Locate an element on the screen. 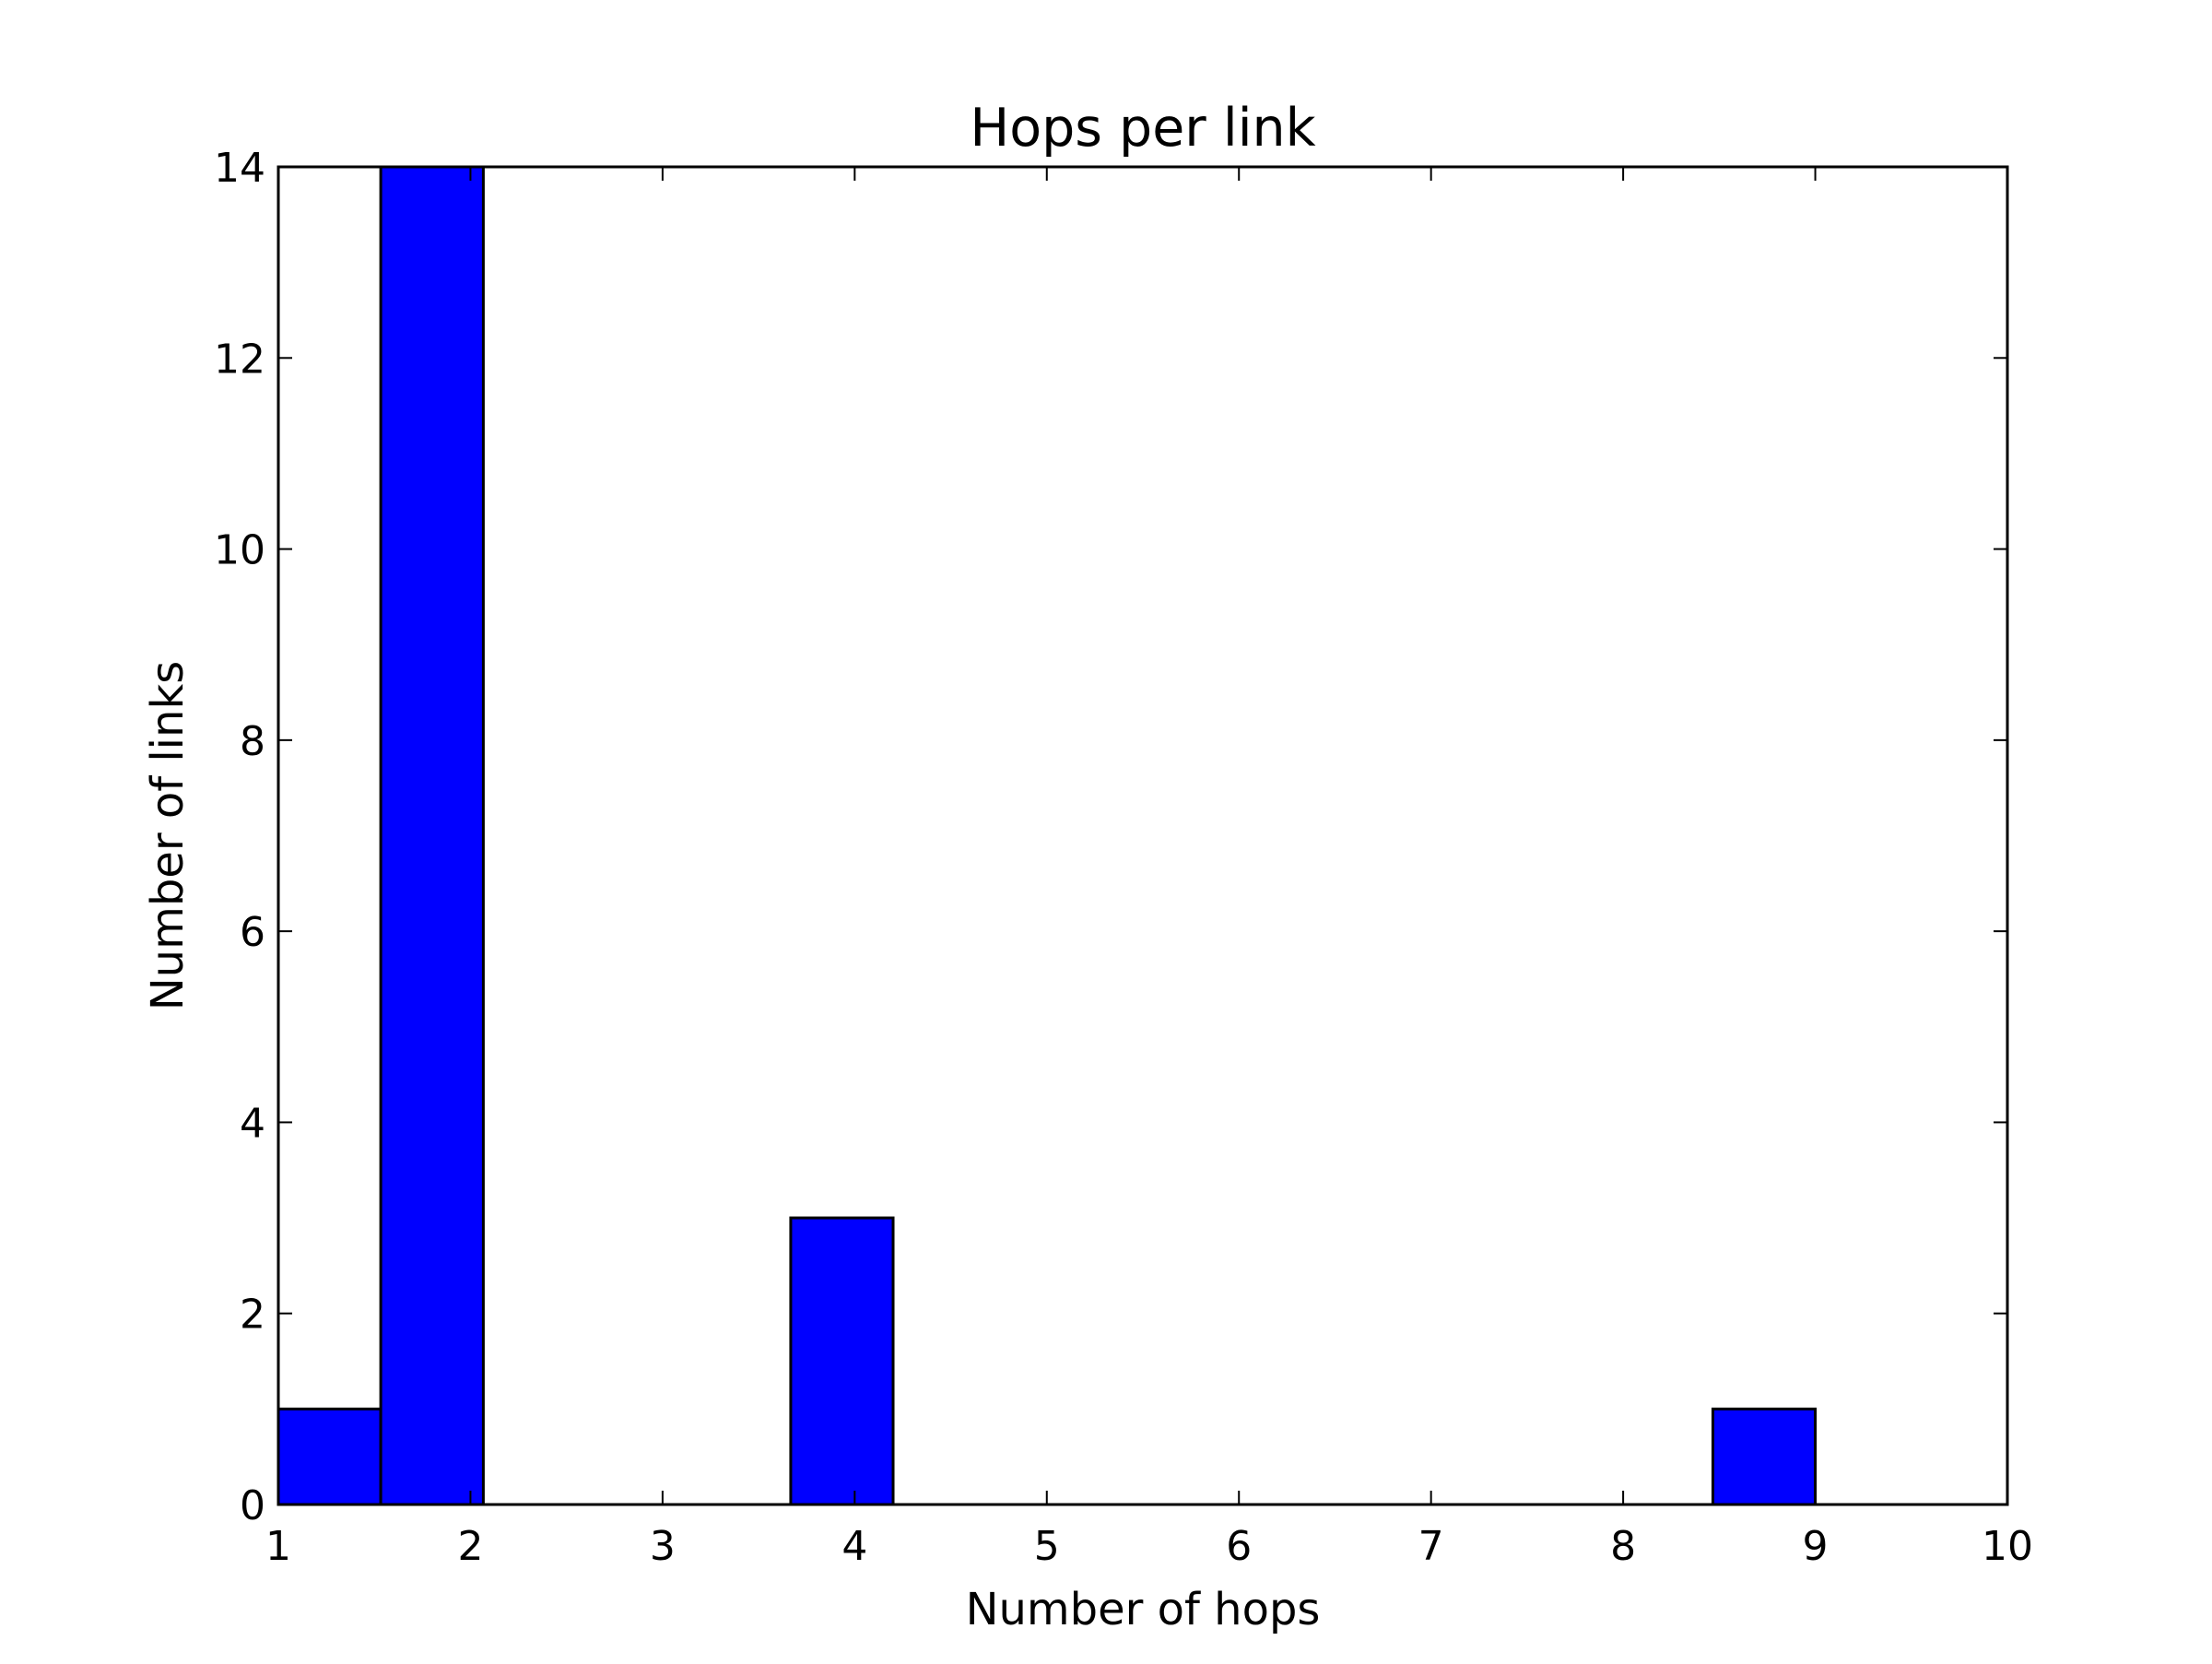 The width and height of the screenshot is (2212, 1664). y-tick-label: 10 is located at coordinates (239, 550).